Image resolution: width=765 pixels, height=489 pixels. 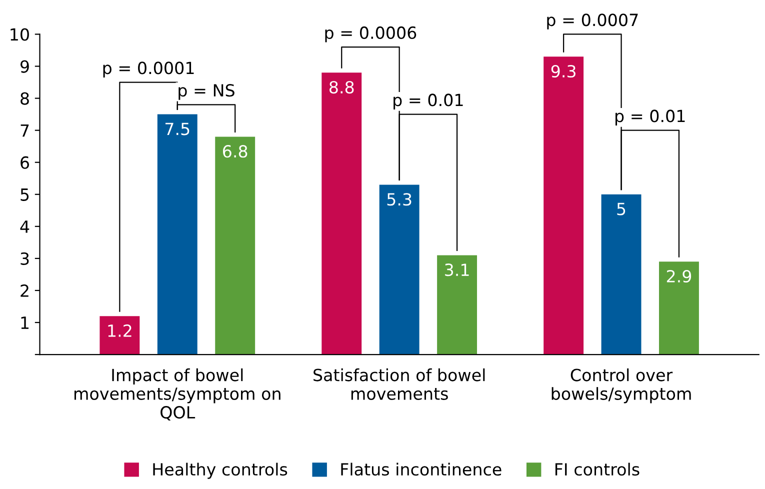 What do you see at coordinates (235, 151) in the screenshot?
I see `data-label: 6.8` at bounding box center [235, 151].